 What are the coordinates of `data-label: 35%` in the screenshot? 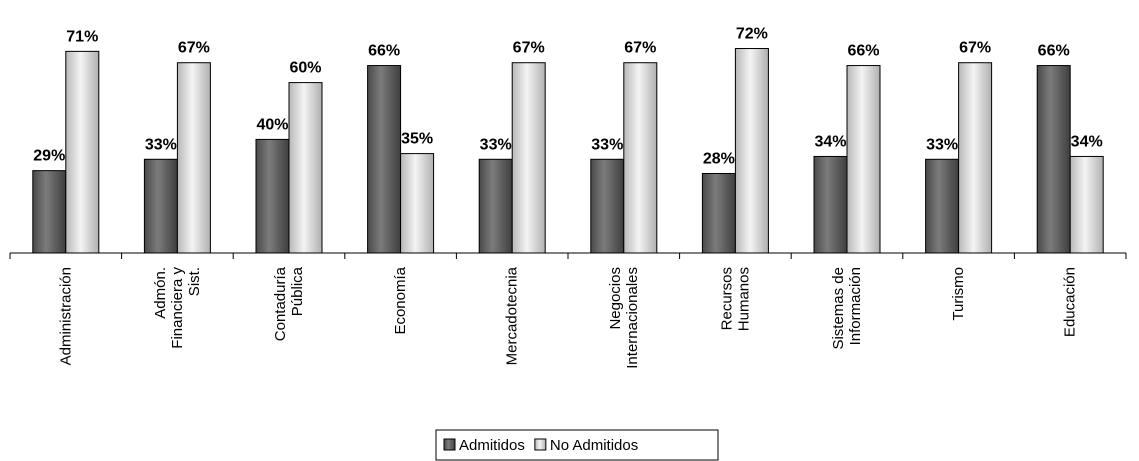 It's located at (417, 139).